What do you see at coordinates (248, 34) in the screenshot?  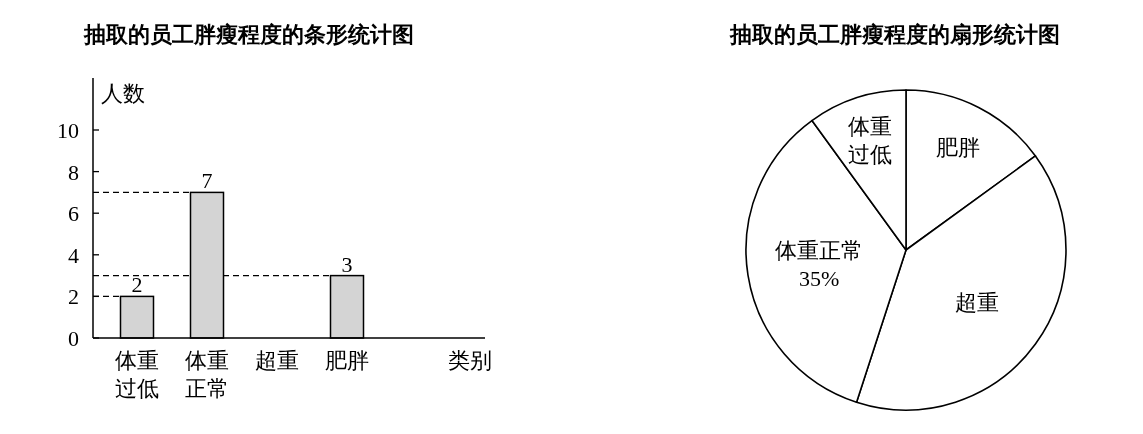 I see `chart-title: 抽取的员工胖瘦程度的条形统计图` at bounding box center [248, 34].